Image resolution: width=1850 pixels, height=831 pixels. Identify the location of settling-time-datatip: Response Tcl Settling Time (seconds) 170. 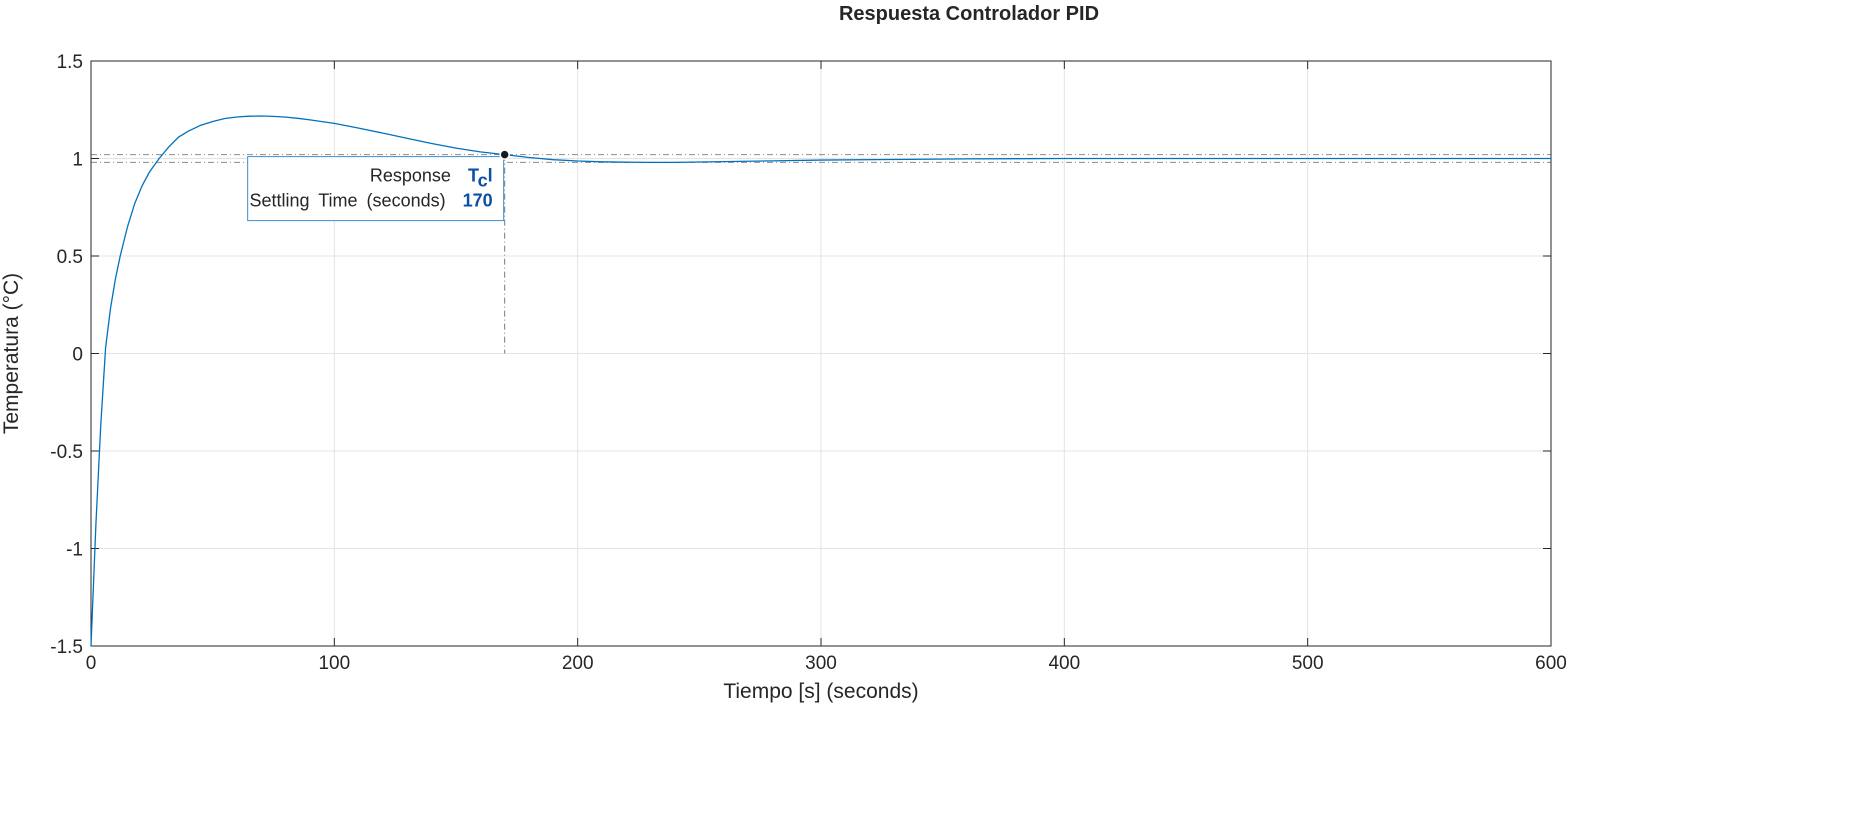
(376, 189).